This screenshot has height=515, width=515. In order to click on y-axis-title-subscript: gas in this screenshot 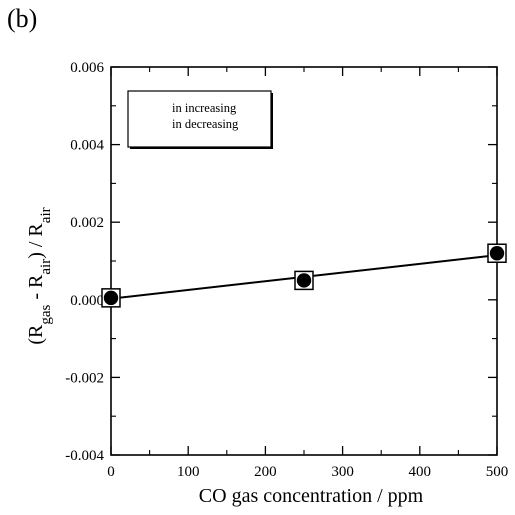, I will do `click(46, 314)`.